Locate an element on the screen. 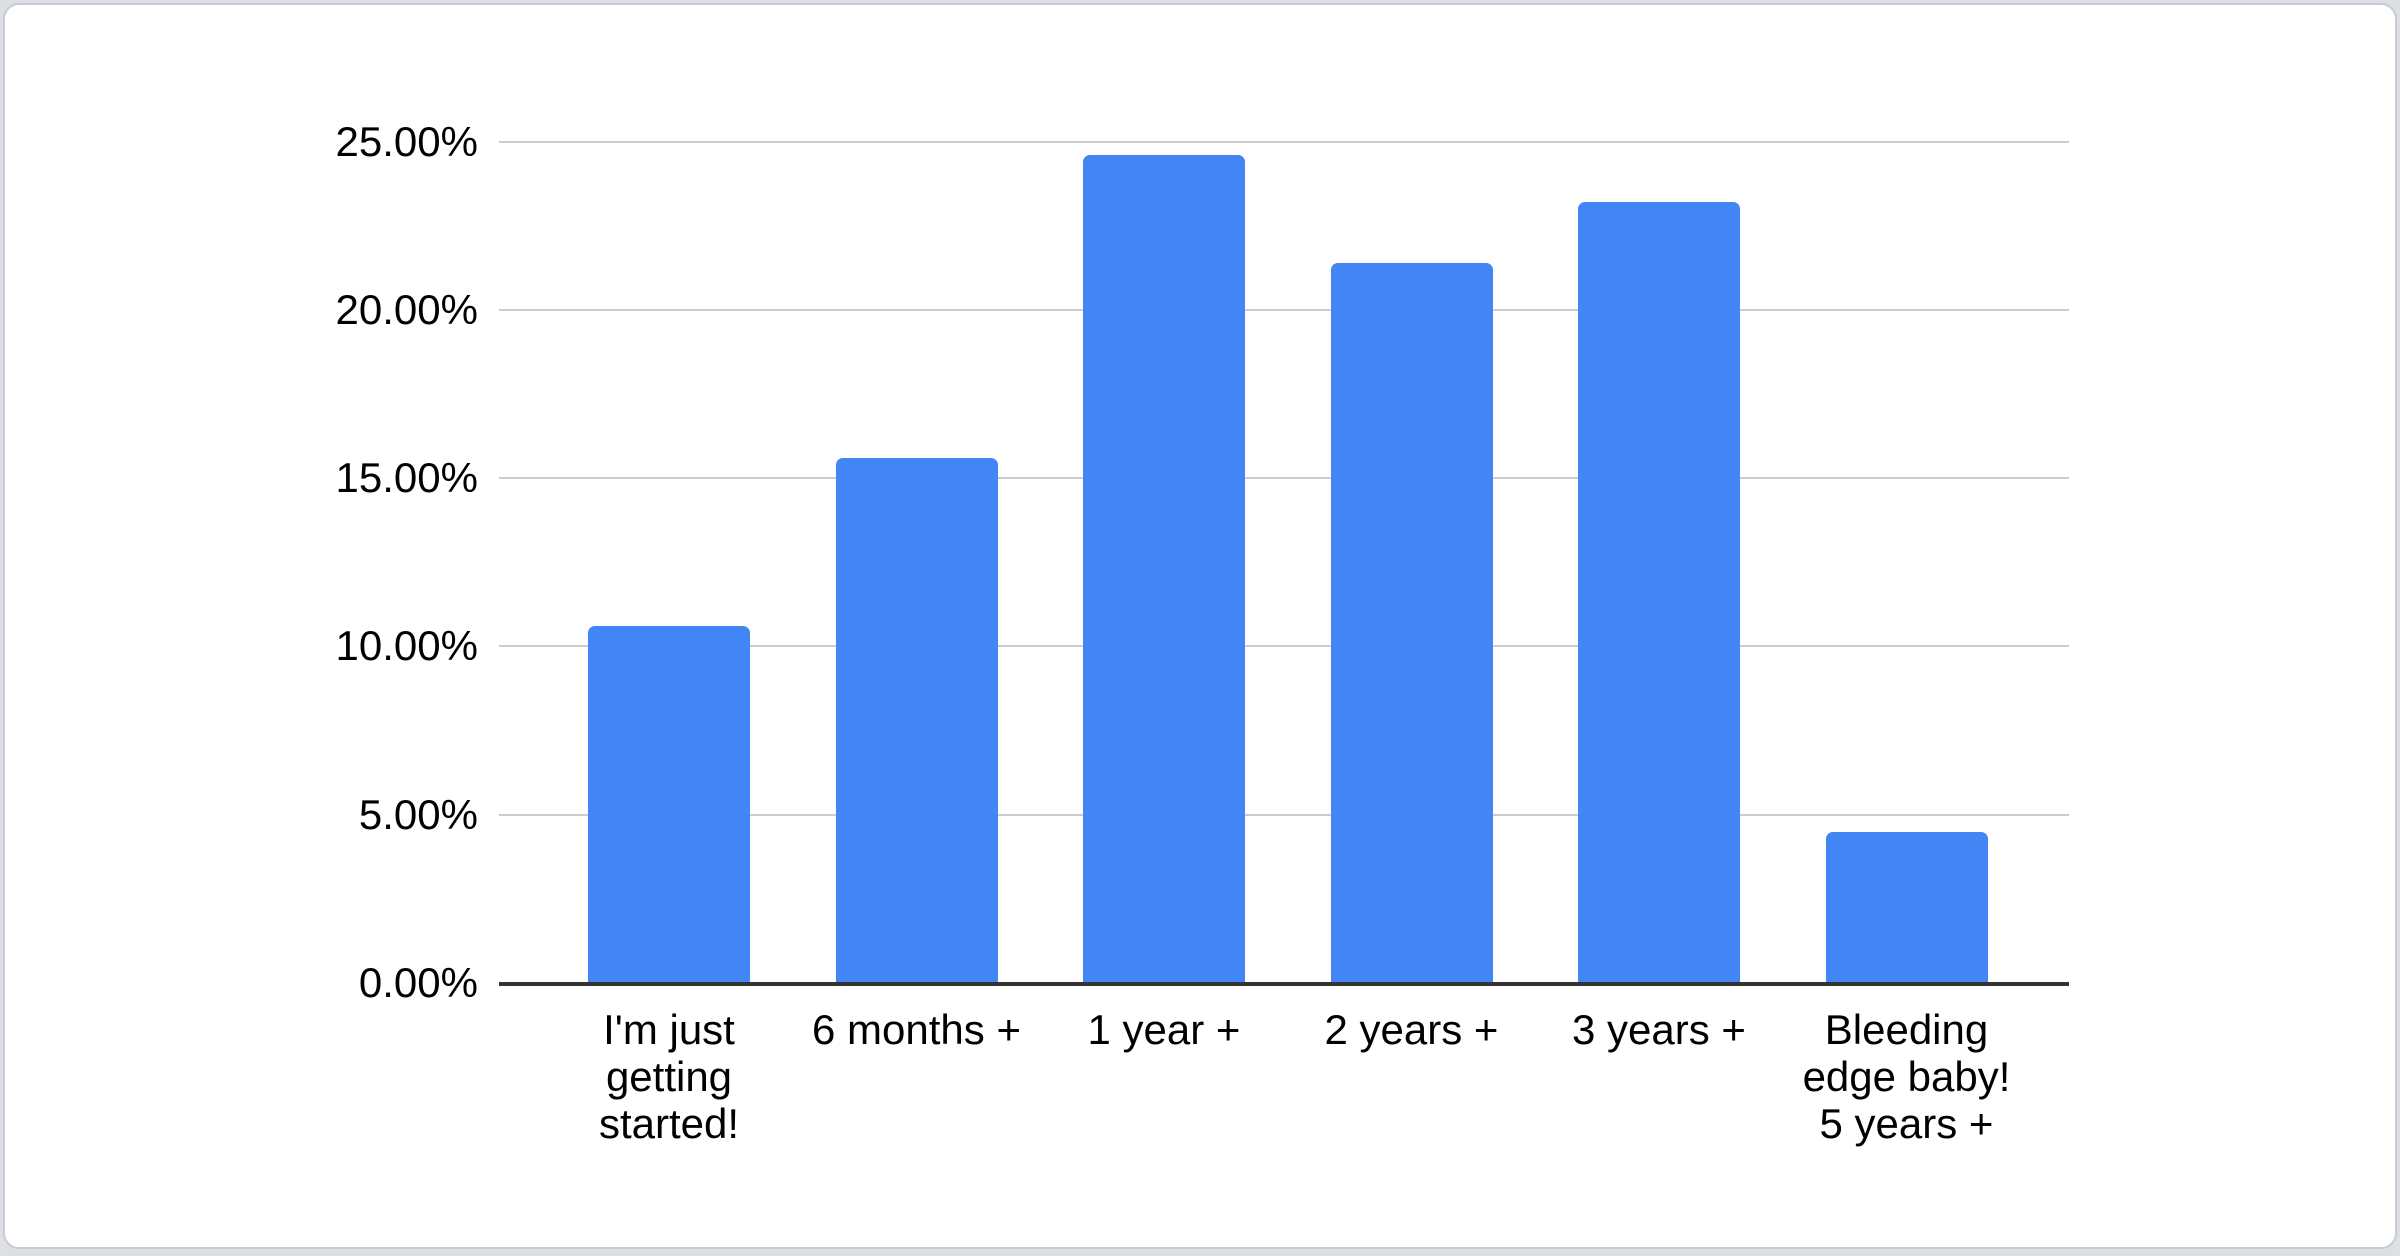 The height and width of the screenshot is (1256, 2400). x-axis-category-label: 1 year + is located at coordinates (1164, 1029).